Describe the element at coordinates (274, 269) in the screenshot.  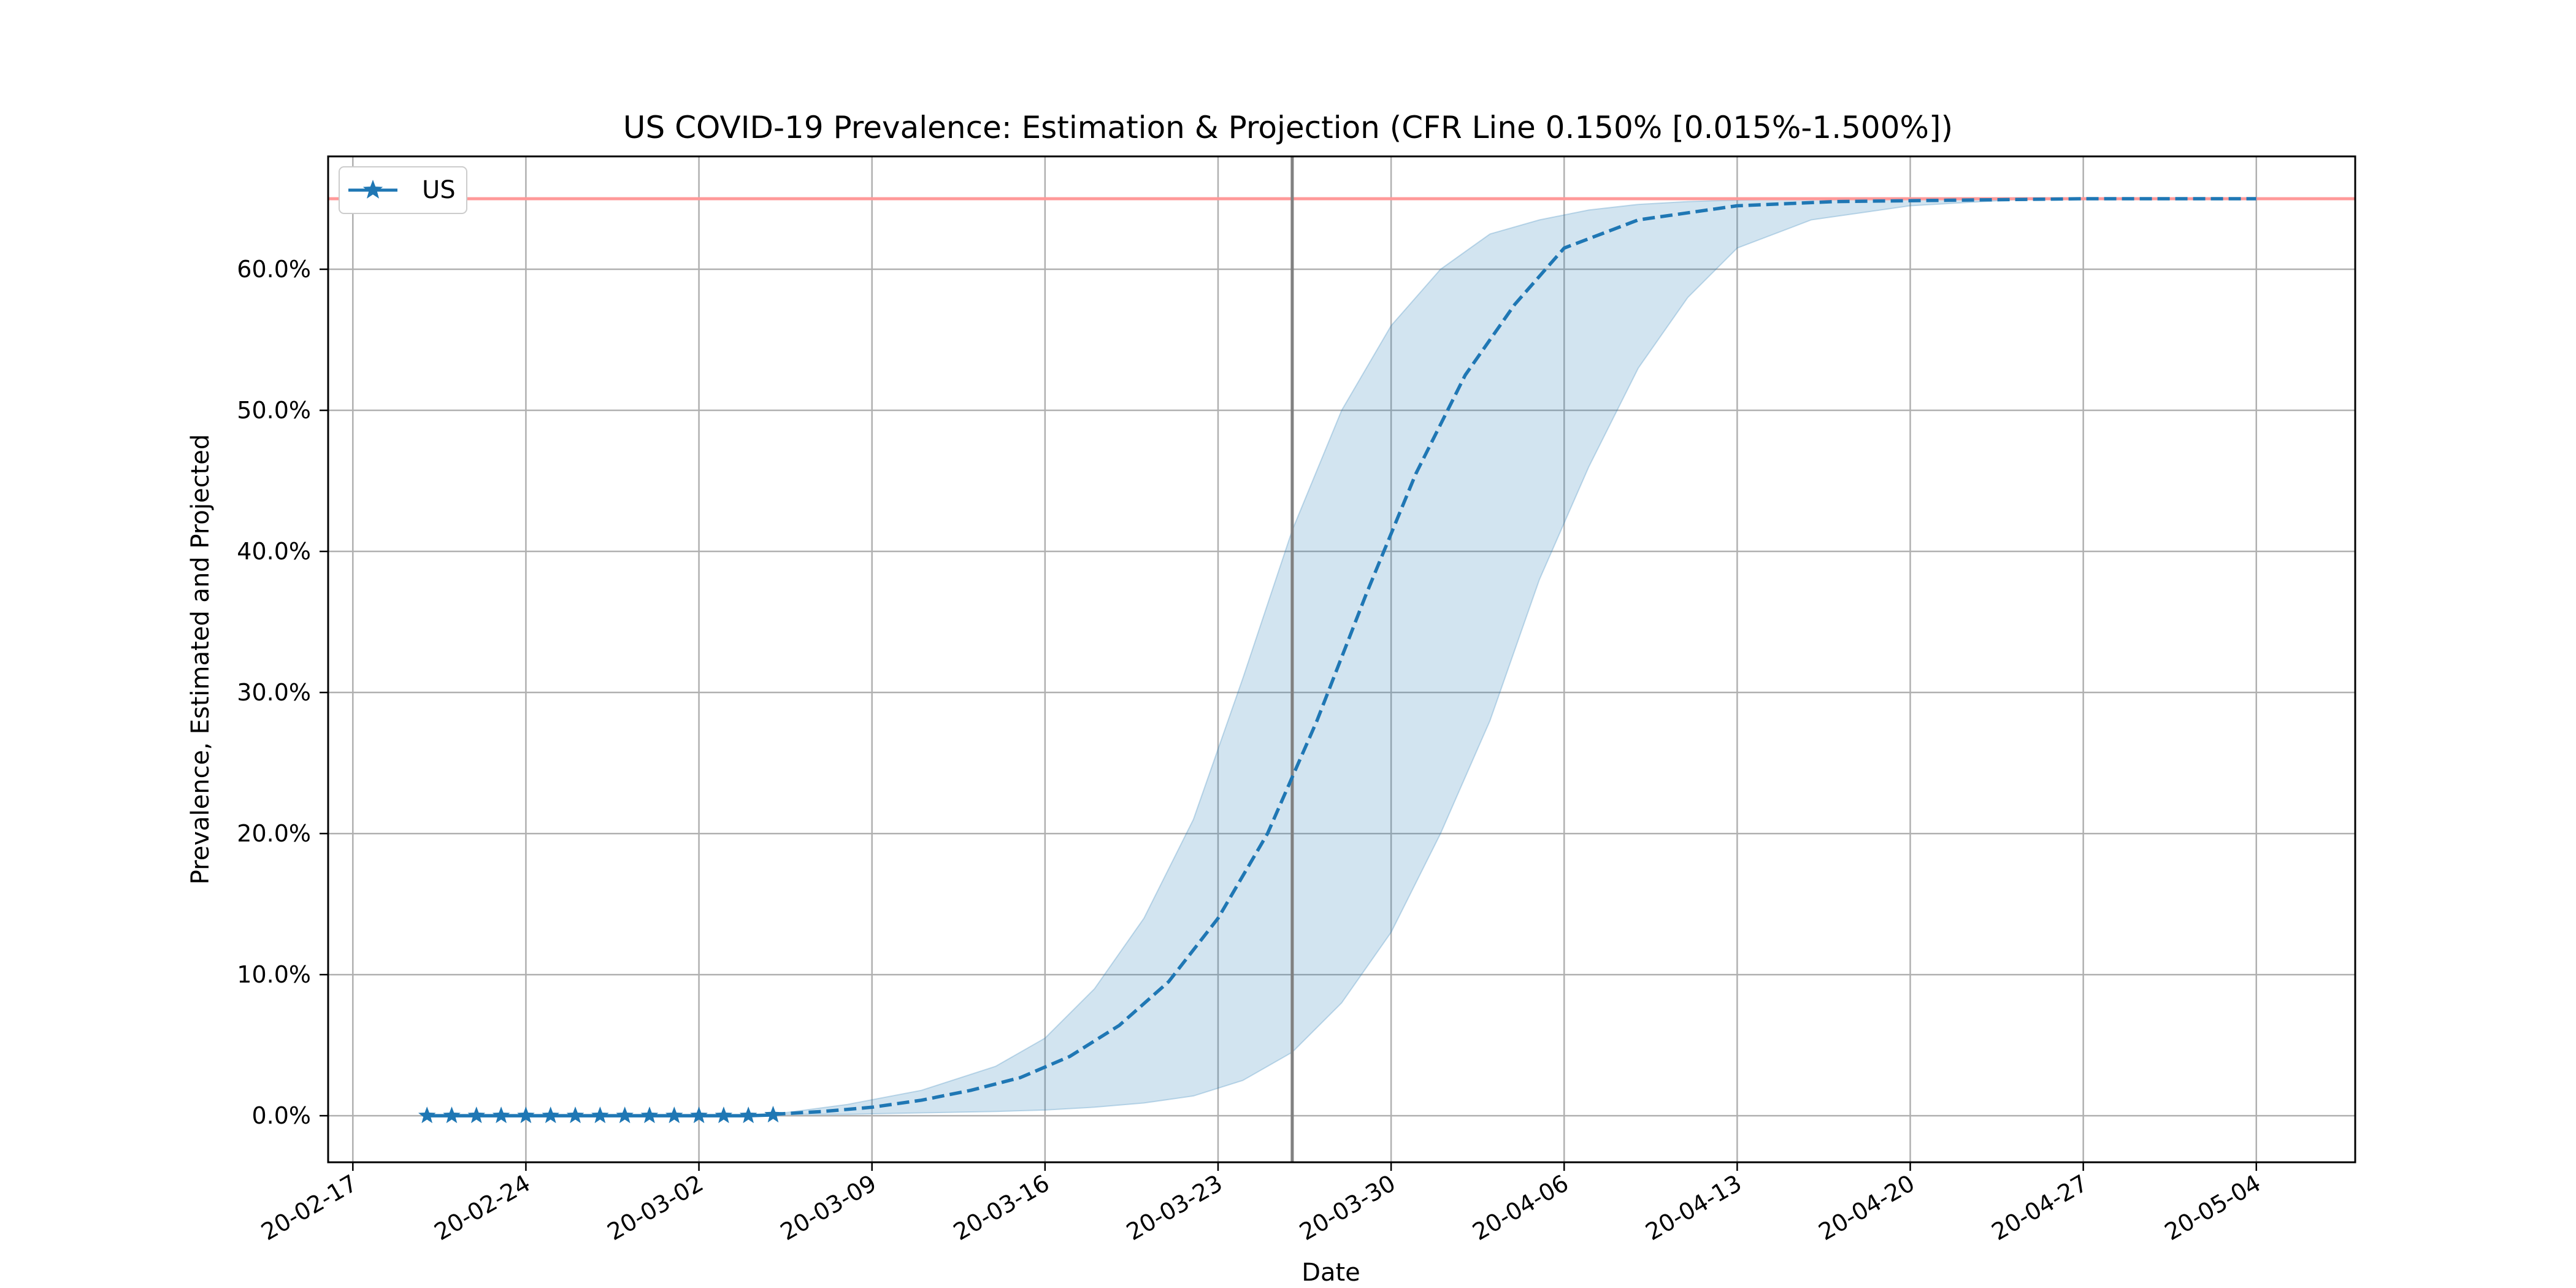
I see `y-tick-label: 60.0%` at that location.